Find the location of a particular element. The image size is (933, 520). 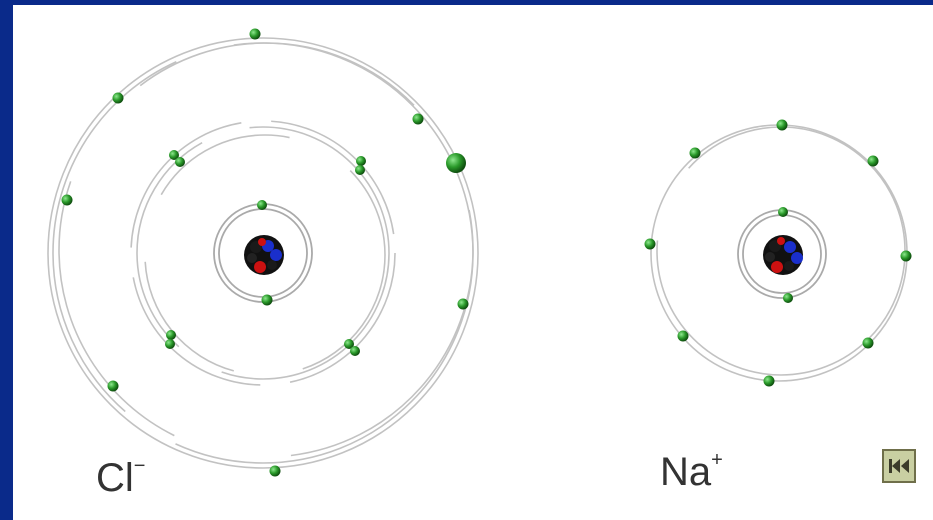

sodium-electrons is located at coordinates (778, 253).